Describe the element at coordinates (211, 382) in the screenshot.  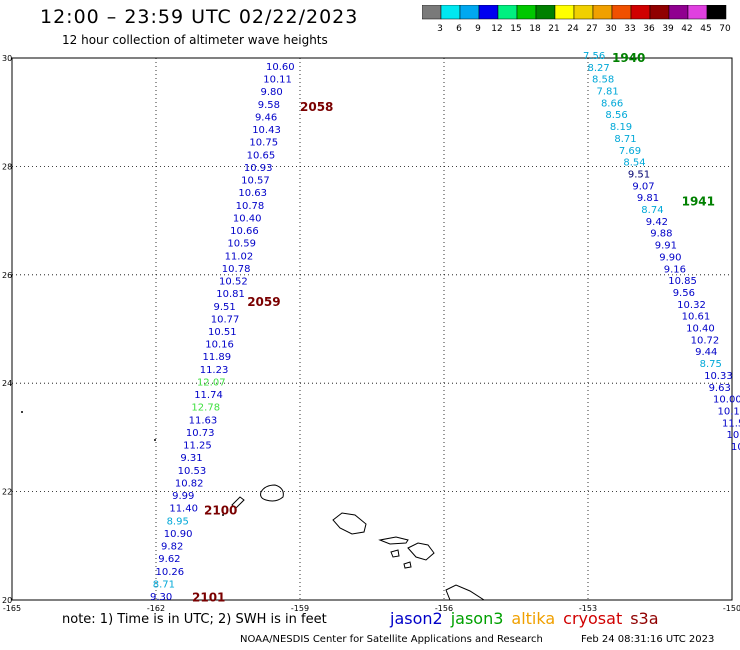
I see `wave-height-label: 12.07` at that location.